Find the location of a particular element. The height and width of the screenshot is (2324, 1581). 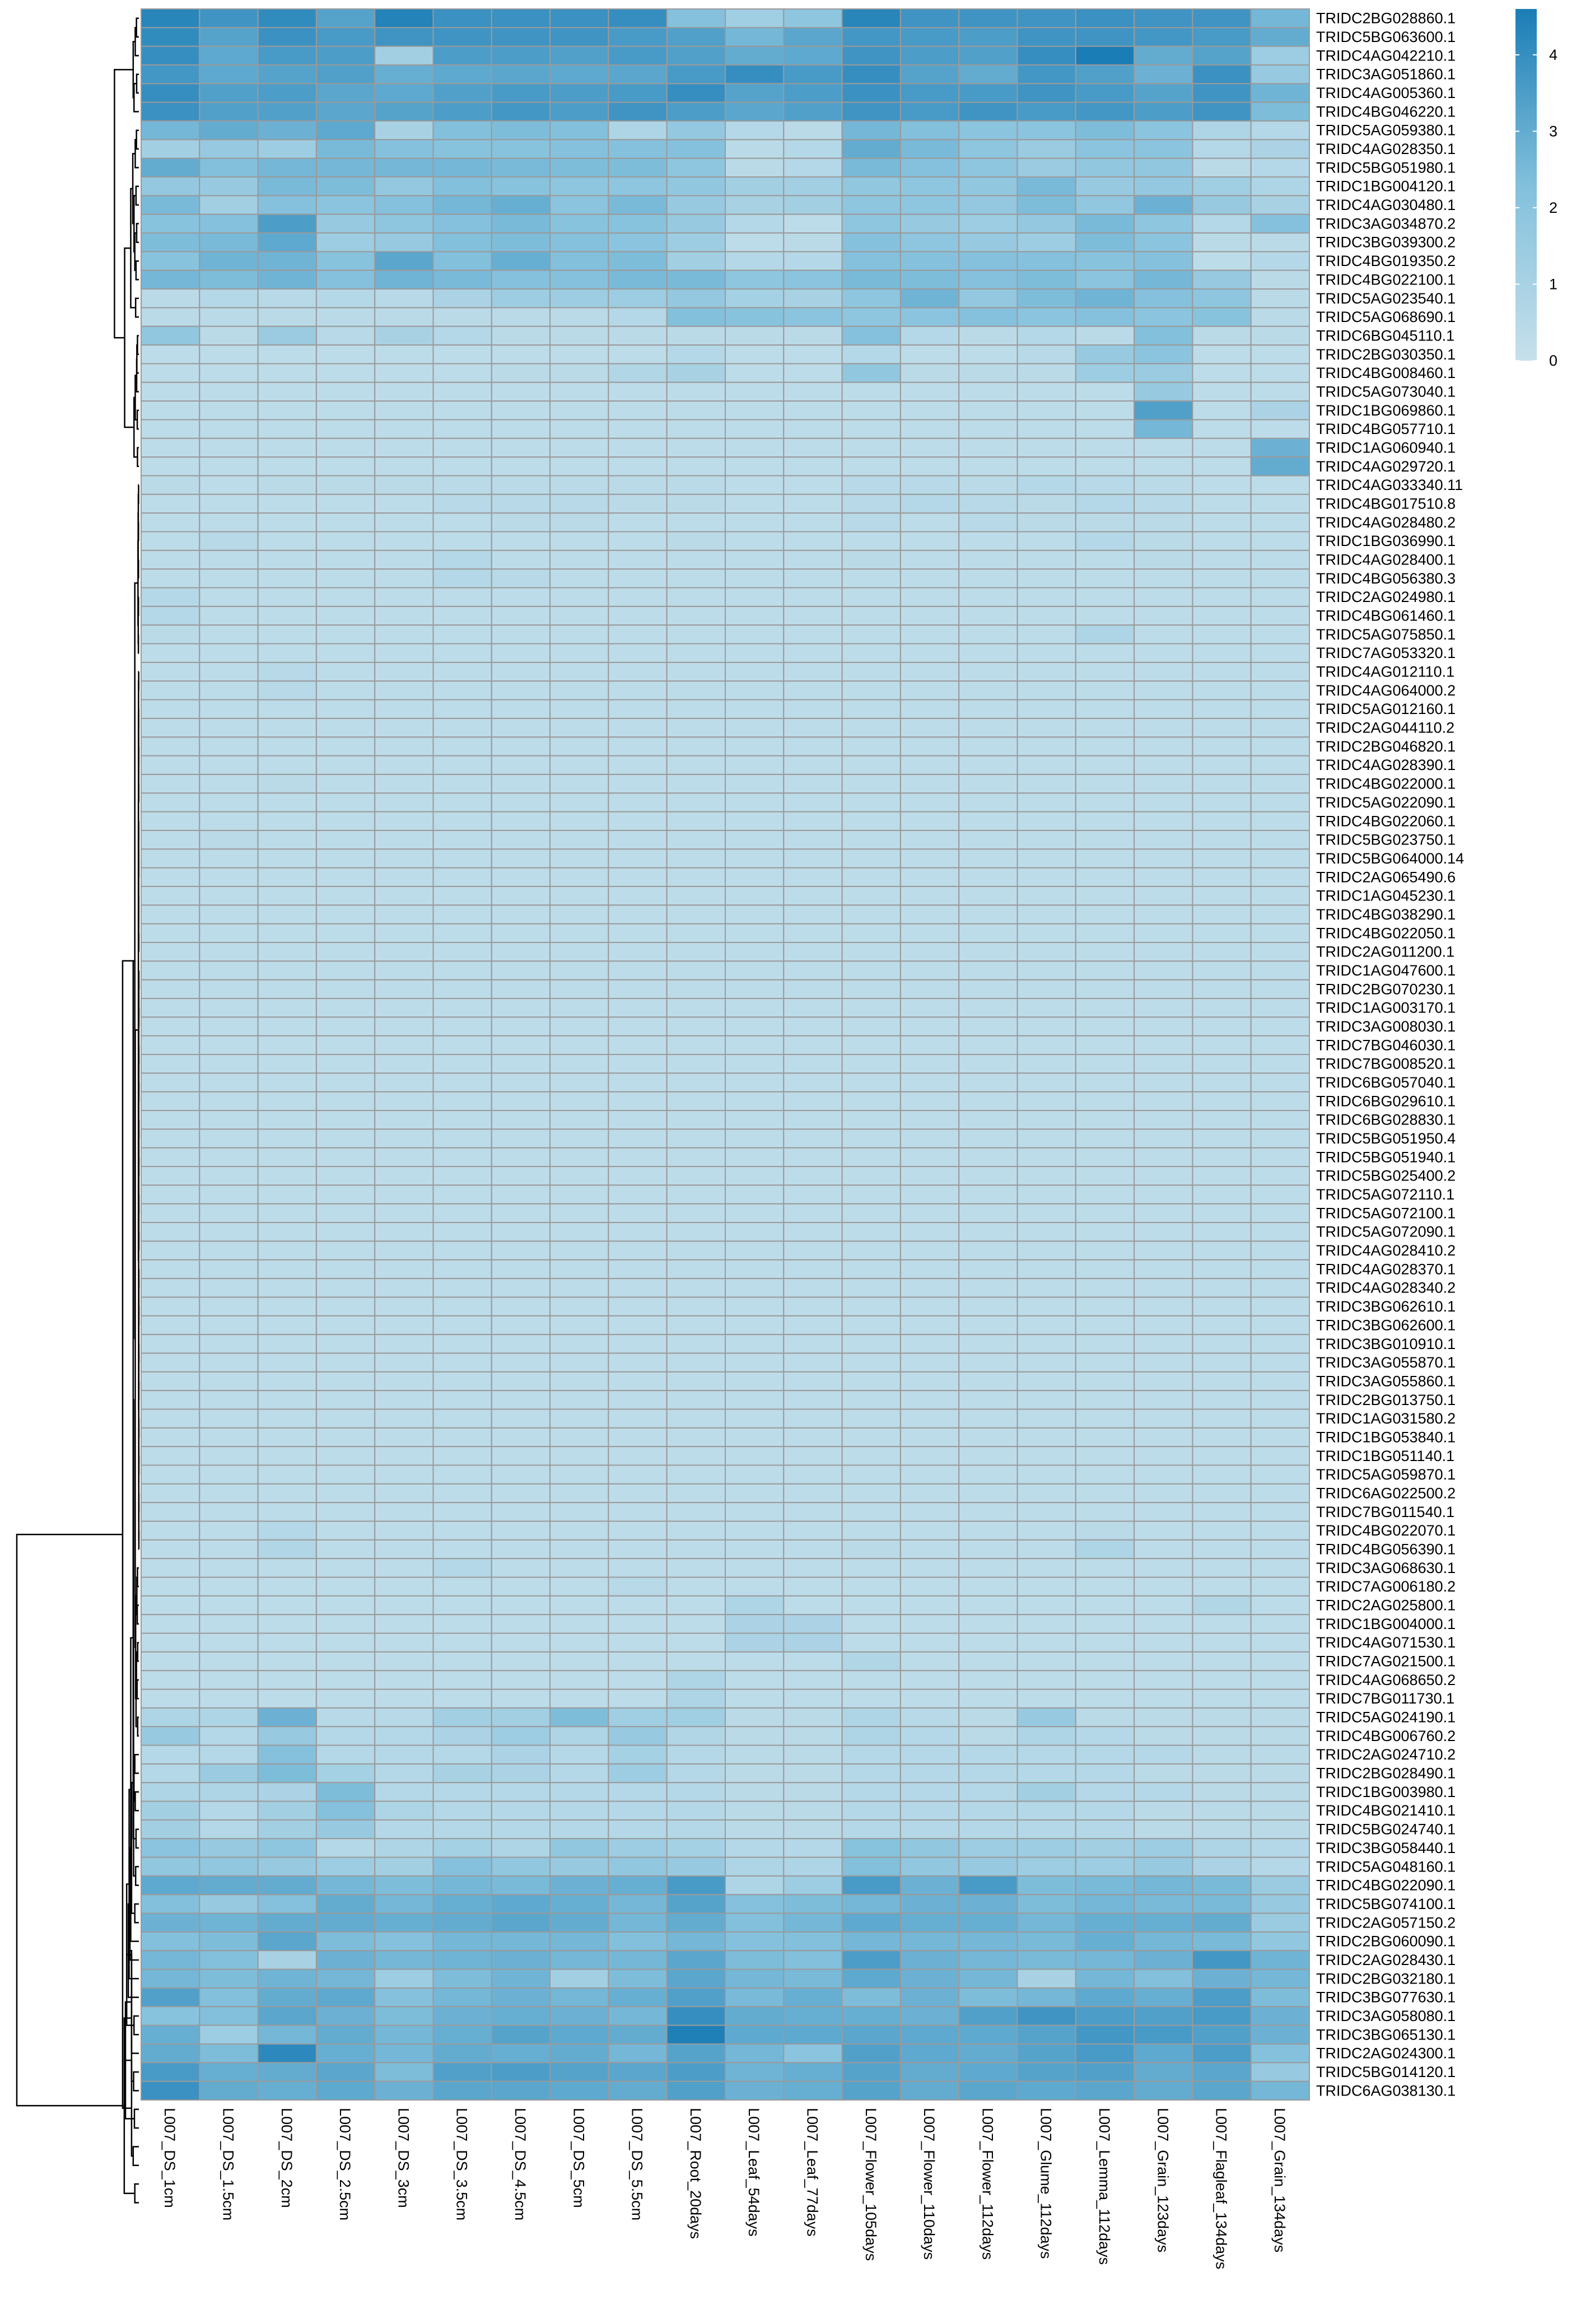

row-label: TRIDC7AG053320.1 is located at coordinates (1386, 653).